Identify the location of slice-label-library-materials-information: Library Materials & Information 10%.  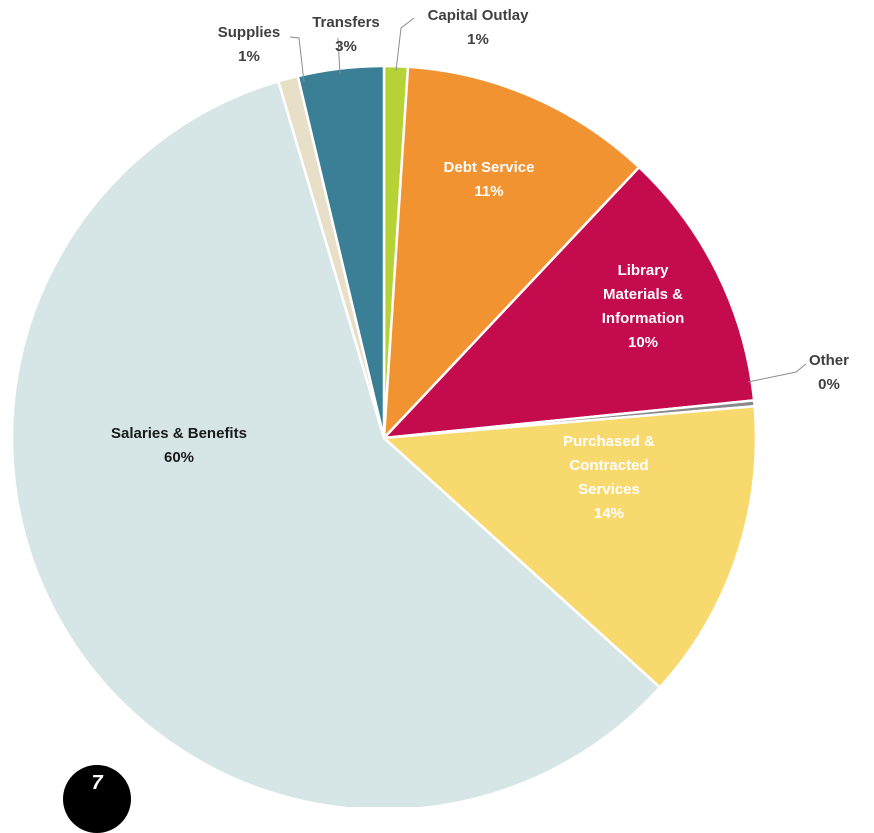
(643, 306).